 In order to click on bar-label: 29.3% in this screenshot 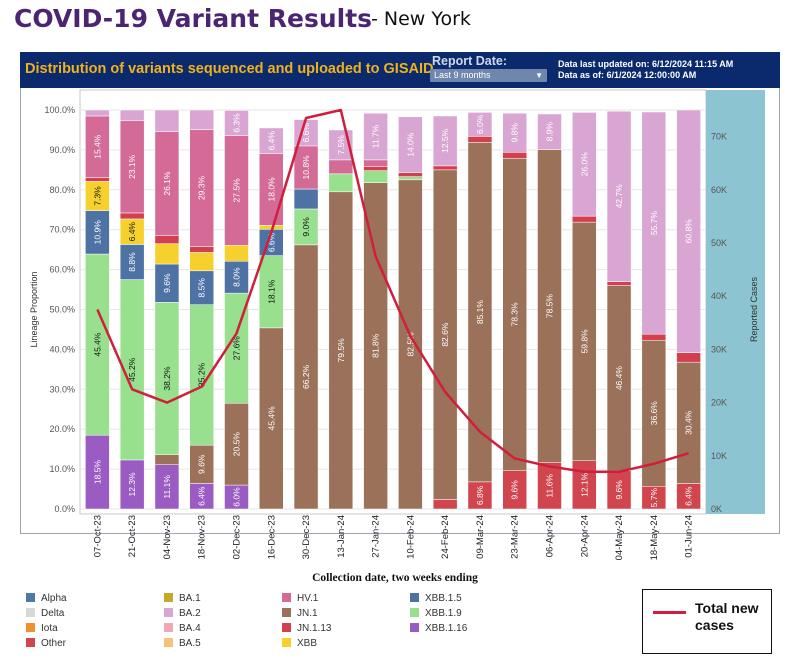, I will do `click(202, 188)`.